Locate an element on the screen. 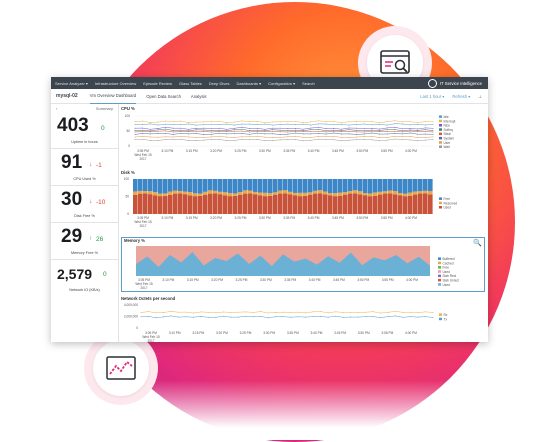 Image resolution: width=540 pixels, height=442 pixels. x-tick-label: 3:30 PM is located at coordinates (269, 333).